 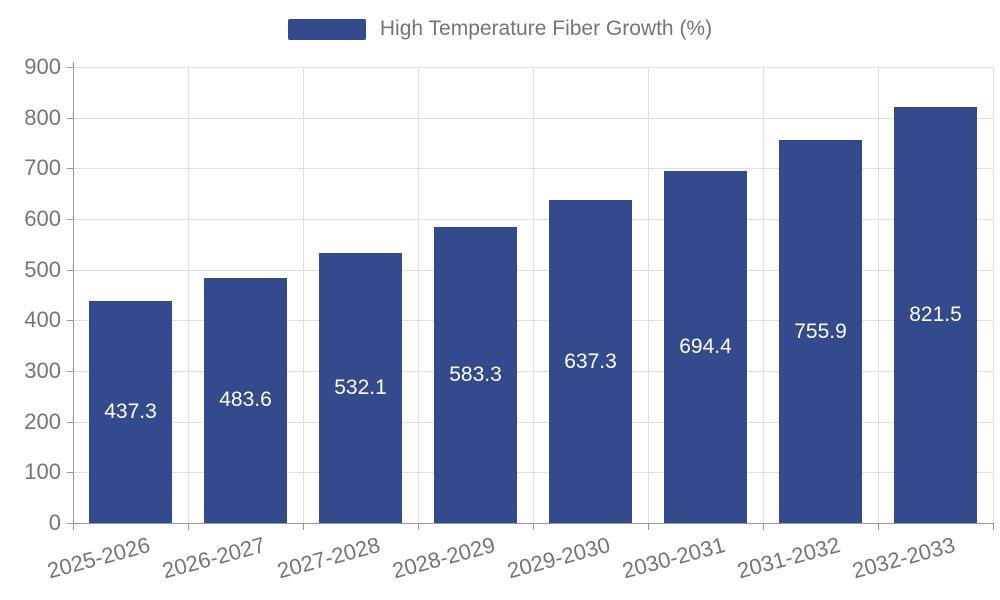 I want to click on legend-swatch, so click(x=326, y=29).